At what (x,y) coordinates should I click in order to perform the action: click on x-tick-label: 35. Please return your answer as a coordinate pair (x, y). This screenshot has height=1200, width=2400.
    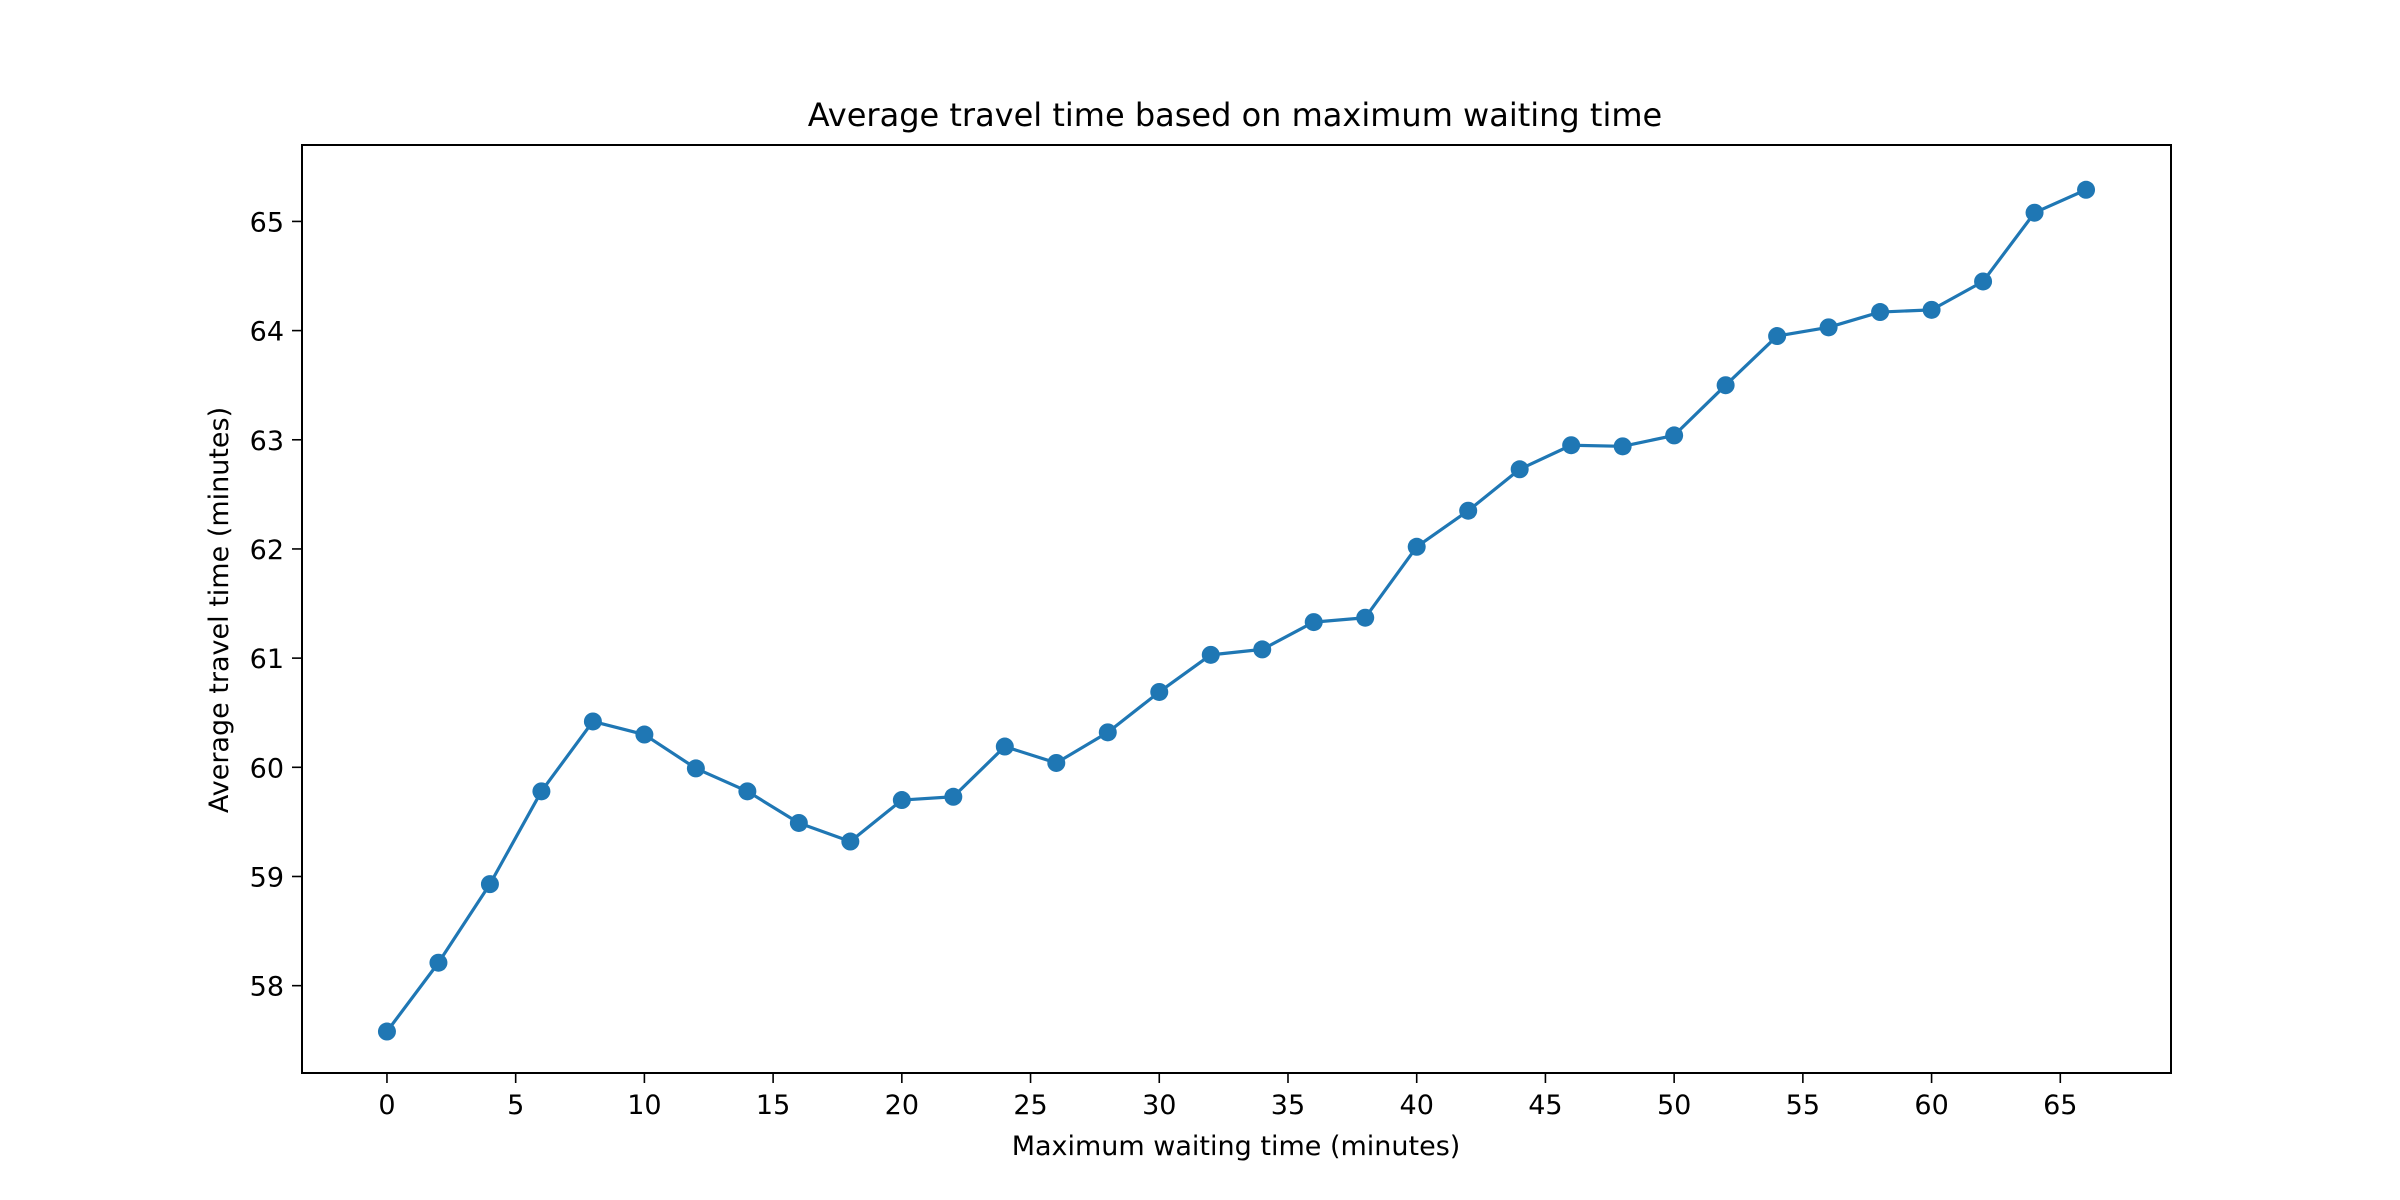
    Looking at the image, I should click on (1288, 1105).